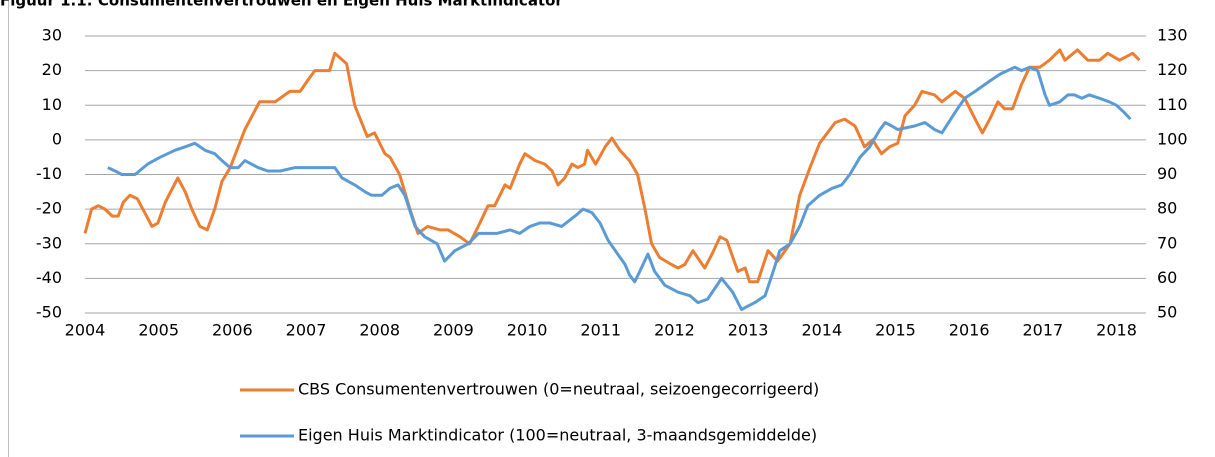  What do you see at coordinates (1116, 330) in the screenshot?
I see `x-tick-label: 2018` at bounding box center [1116, 330].